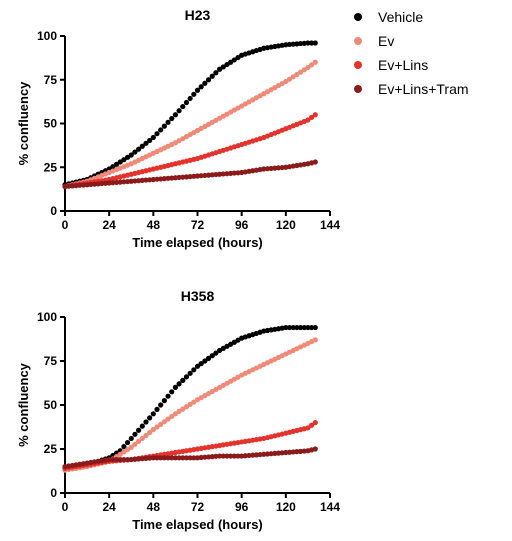 This screenshot has height=541, width=512. Describe the element at coordinates (198, 296) in the screenshot. I see `chart-title: H358` at that location.